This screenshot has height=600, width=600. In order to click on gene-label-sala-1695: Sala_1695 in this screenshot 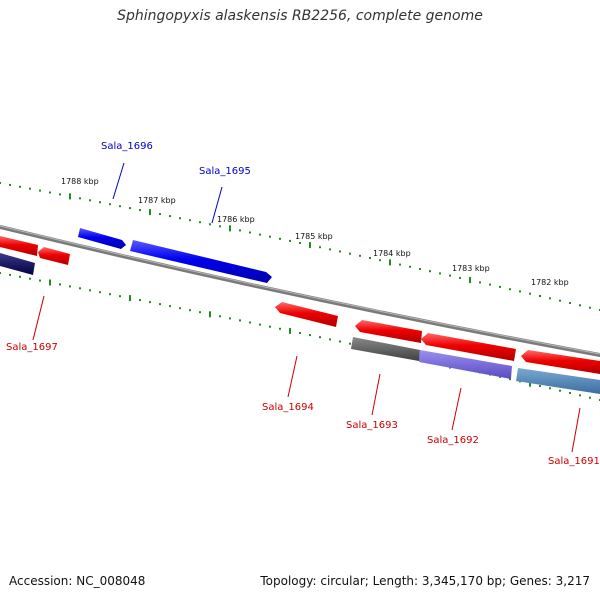, I will do `click(225, 171)`.